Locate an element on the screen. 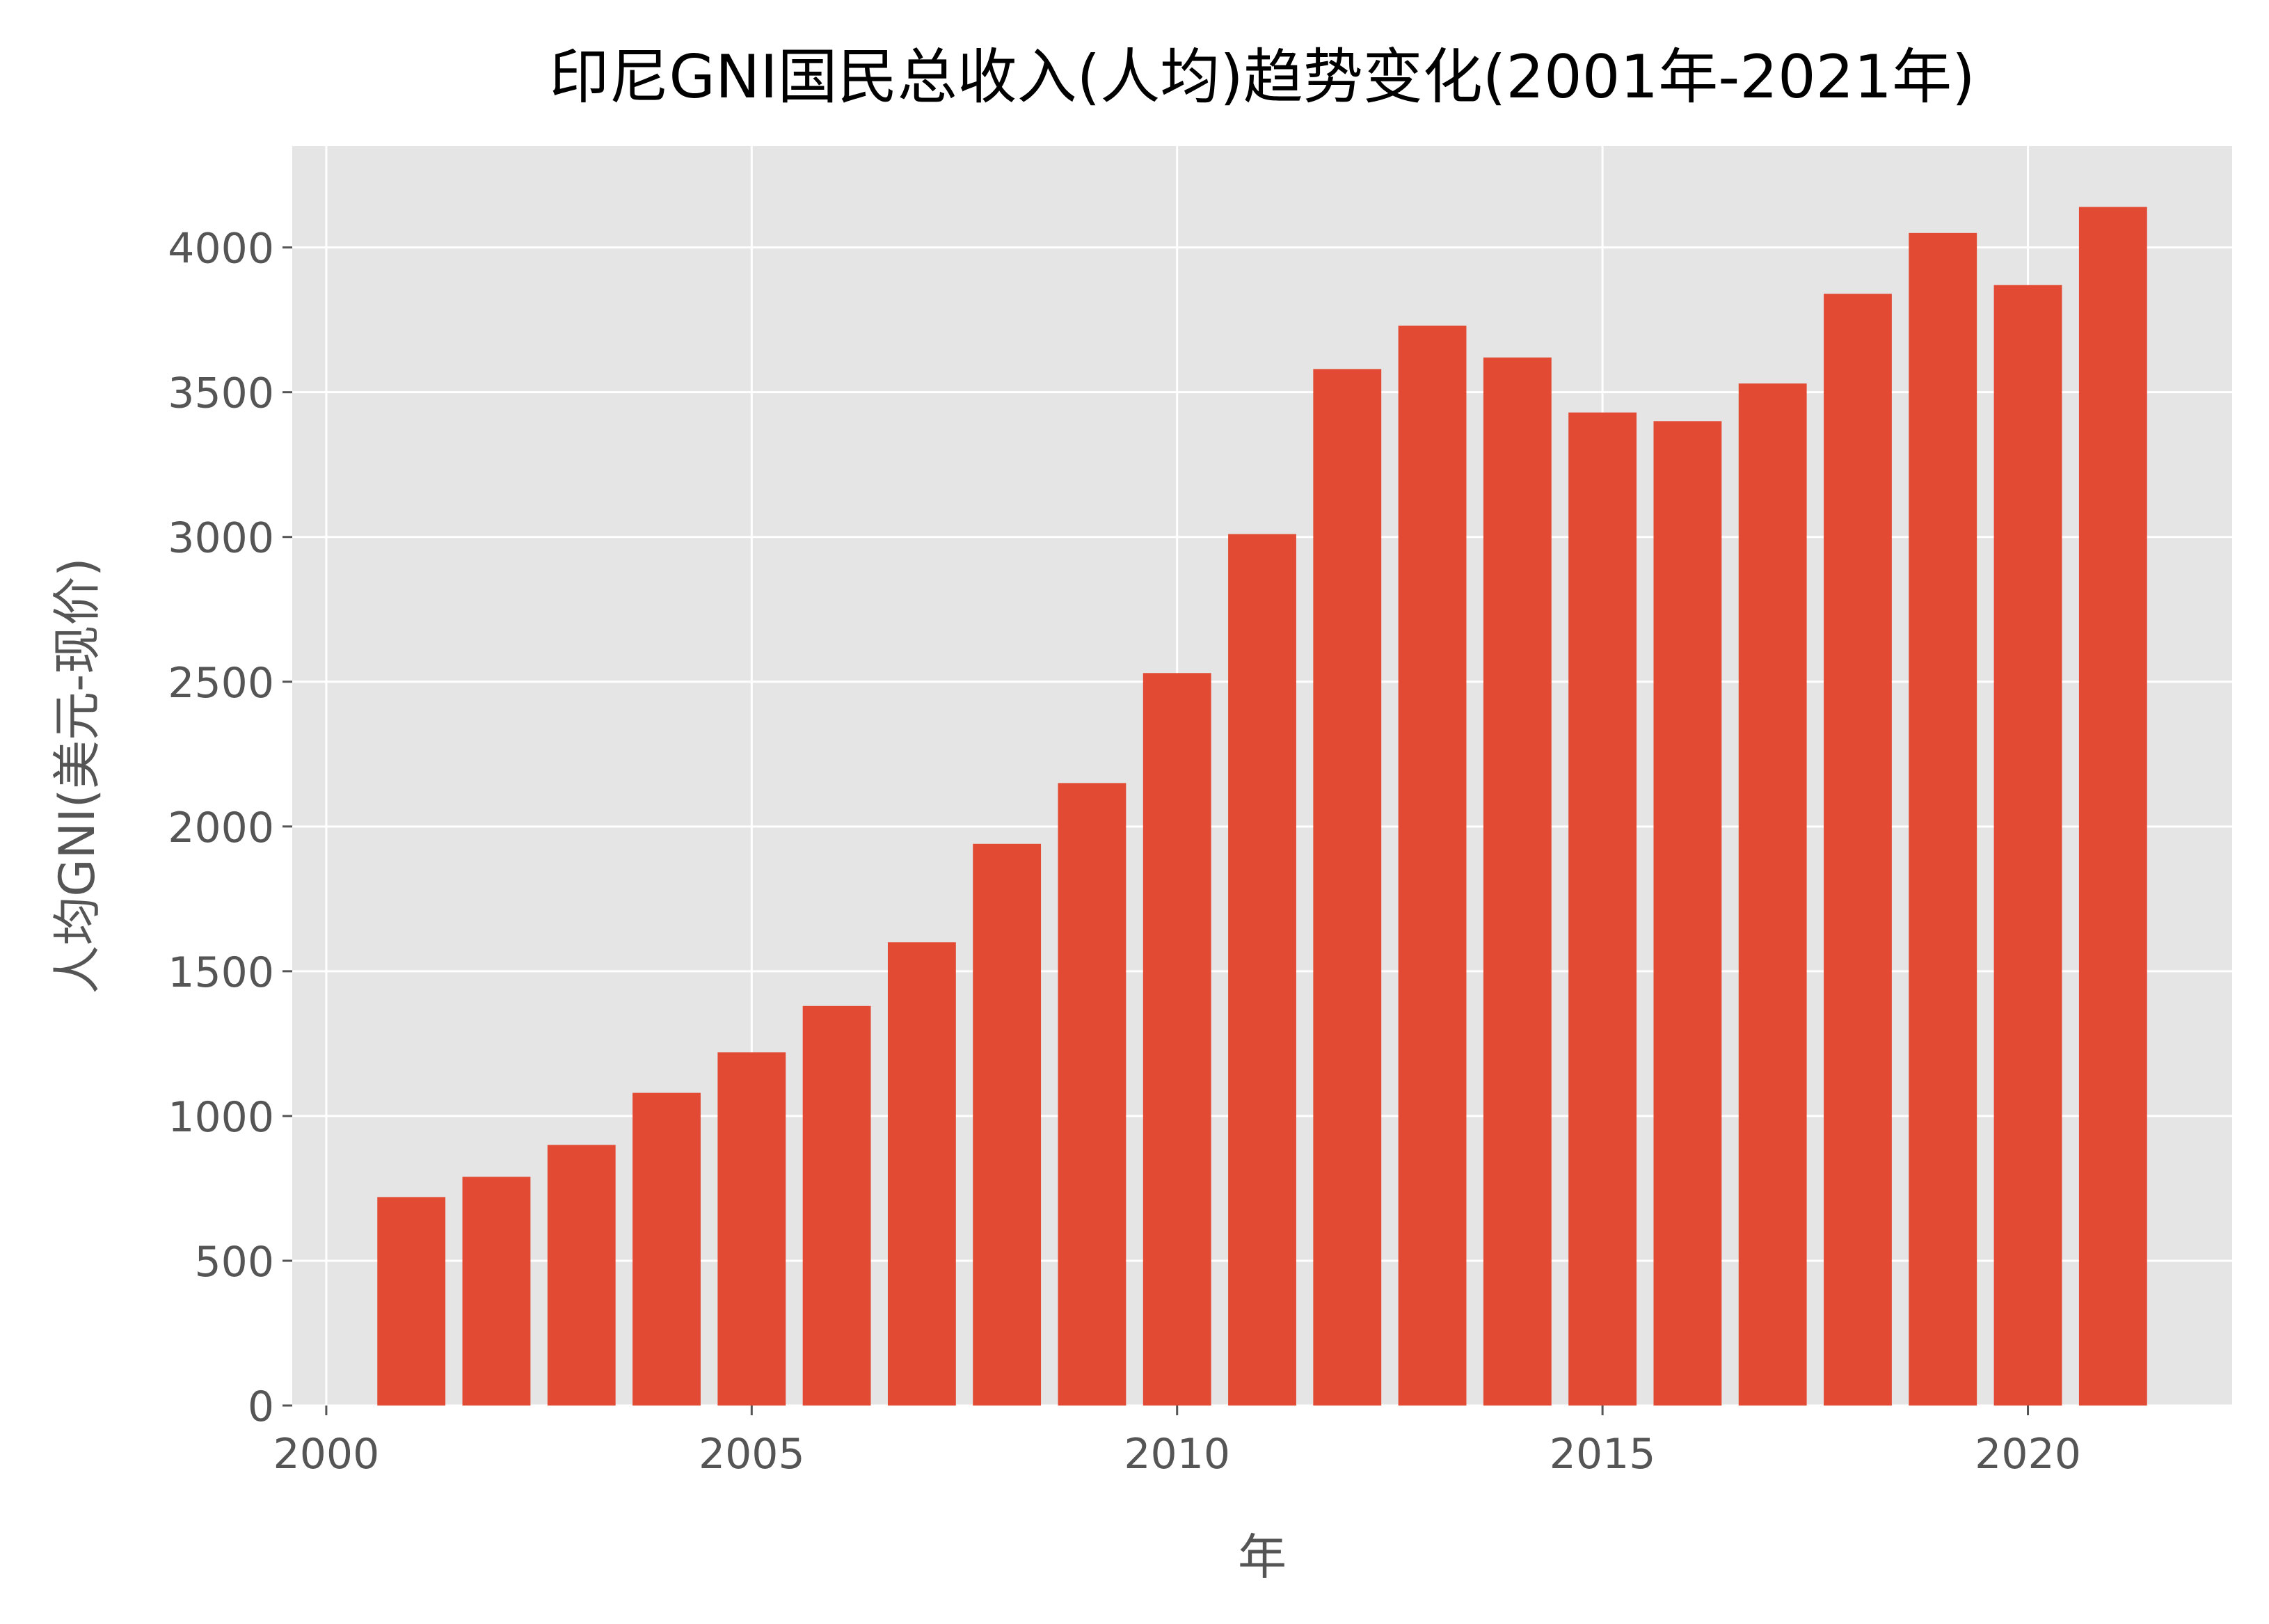 The height and width of the screenshot is (1624, 2269). x-axis-ticks: 2000 2005 2010 2015 2020 is located at coordinates (1177, 1442).